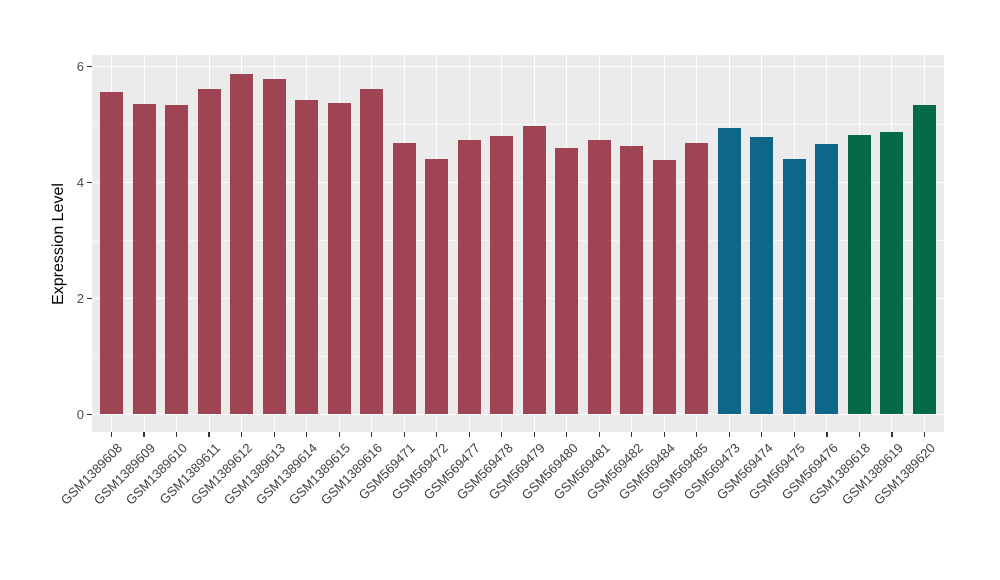 The image size is (1000, 580). I want to click on y-tick-label: 2, so click(80, 298).